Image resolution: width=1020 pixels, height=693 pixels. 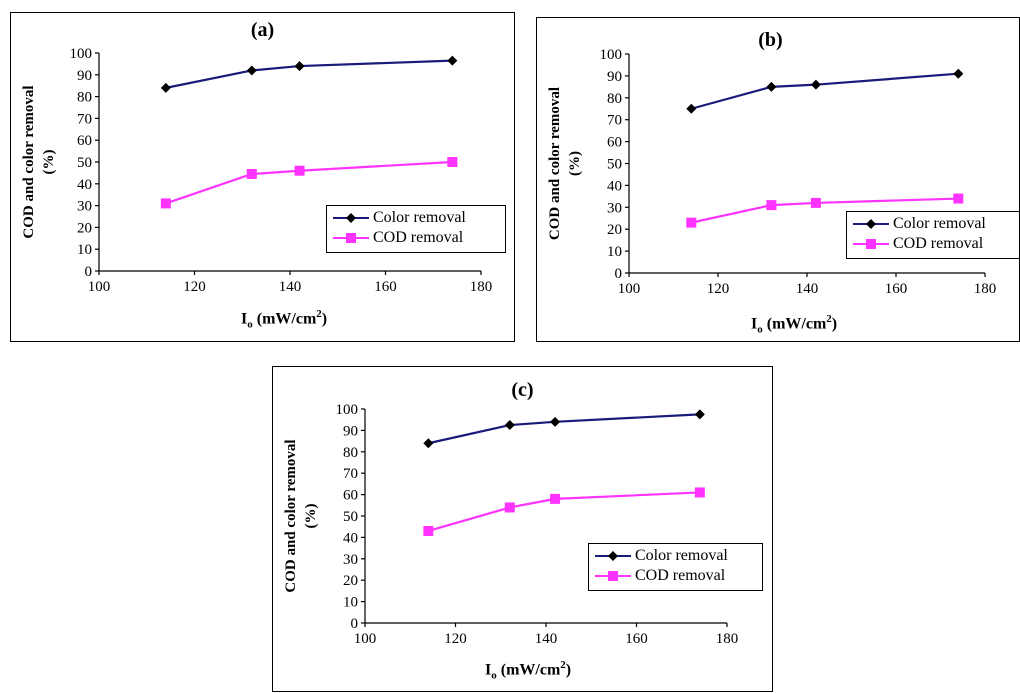 I want to click on panel-title: (a), so click(x=262, y=30).